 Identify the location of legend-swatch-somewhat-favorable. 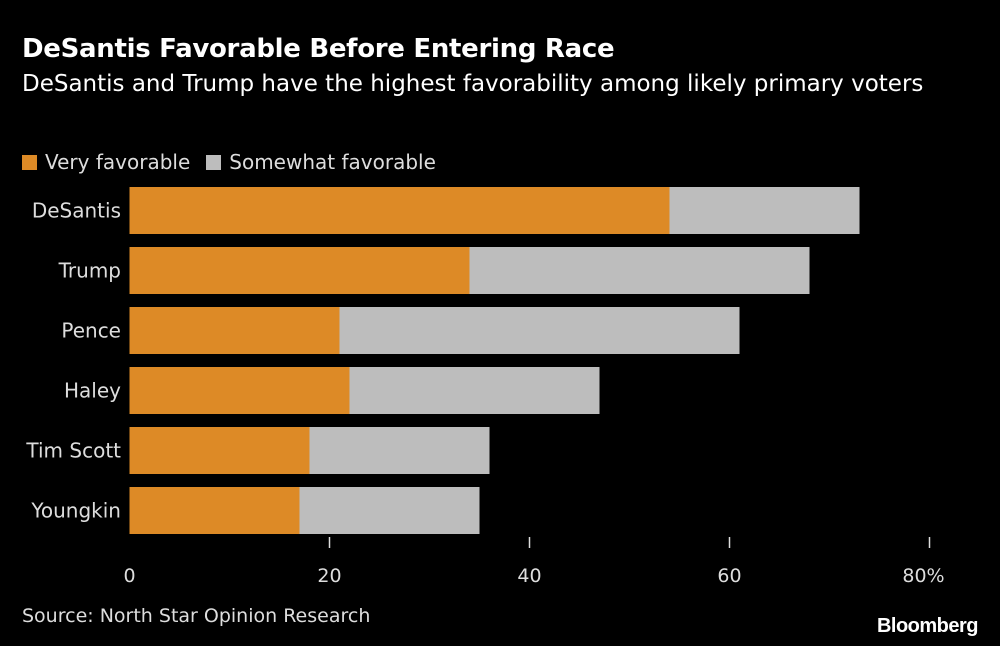
(214, 162).